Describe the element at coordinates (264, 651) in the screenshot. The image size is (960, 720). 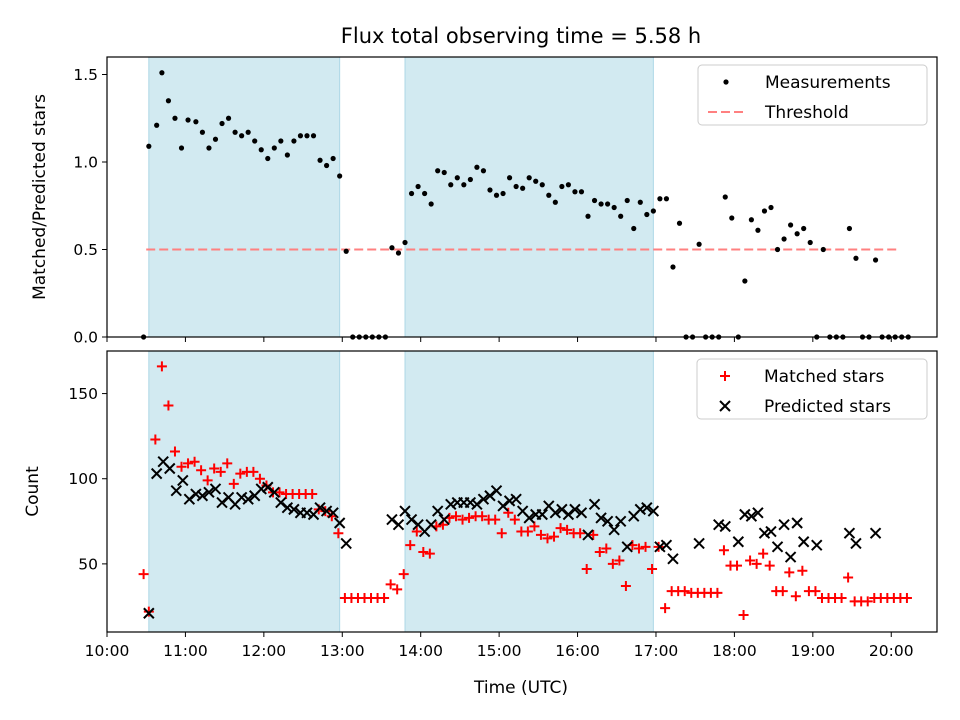
I see `x-tick-label: 12:00` at that location.